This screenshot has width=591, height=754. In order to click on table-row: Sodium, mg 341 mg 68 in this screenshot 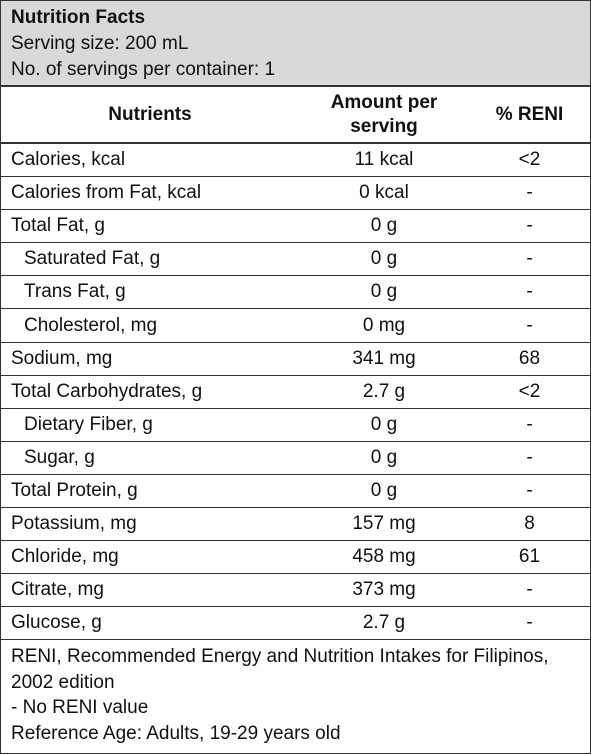, I will do `click(295, 359)`.